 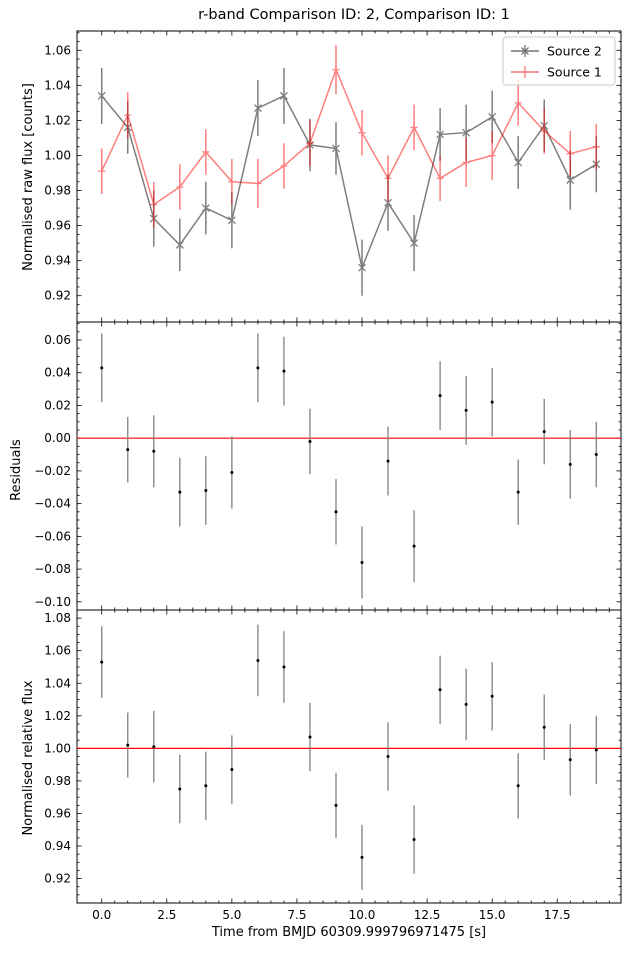 What do you see at coordinates (57, 373) in the screenshot?
I see `y-tick-label: 0.04` at bounding box center [57, 373].